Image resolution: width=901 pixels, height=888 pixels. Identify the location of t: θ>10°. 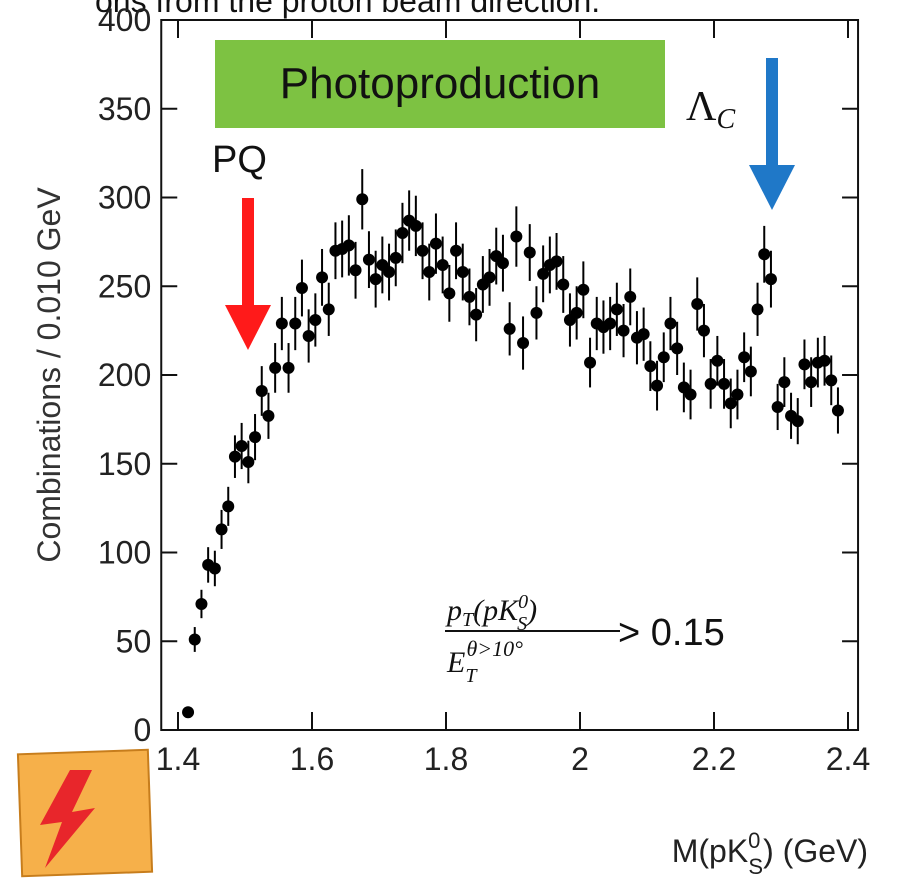
(494, 648).